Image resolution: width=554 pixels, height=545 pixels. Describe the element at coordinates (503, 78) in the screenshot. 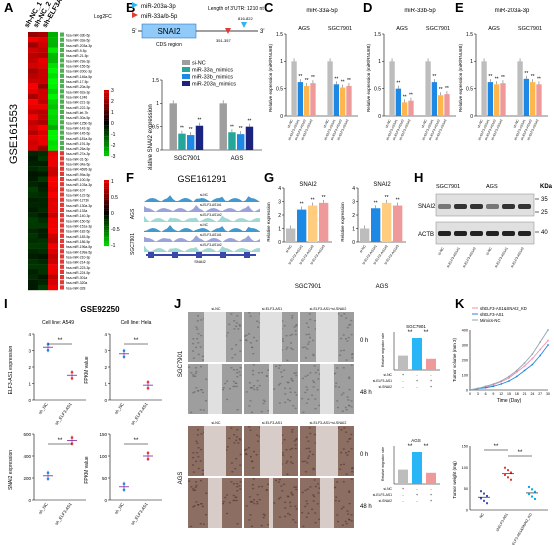

I see `sig-mark: **` at that location.